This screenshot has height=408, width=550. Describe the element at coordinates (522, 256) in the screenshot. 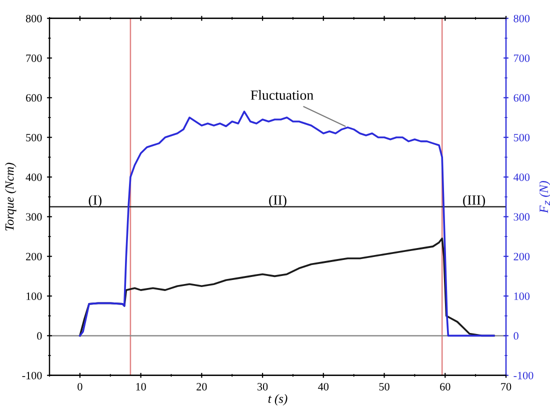

I see `y2-tick-label: 200` at that location.